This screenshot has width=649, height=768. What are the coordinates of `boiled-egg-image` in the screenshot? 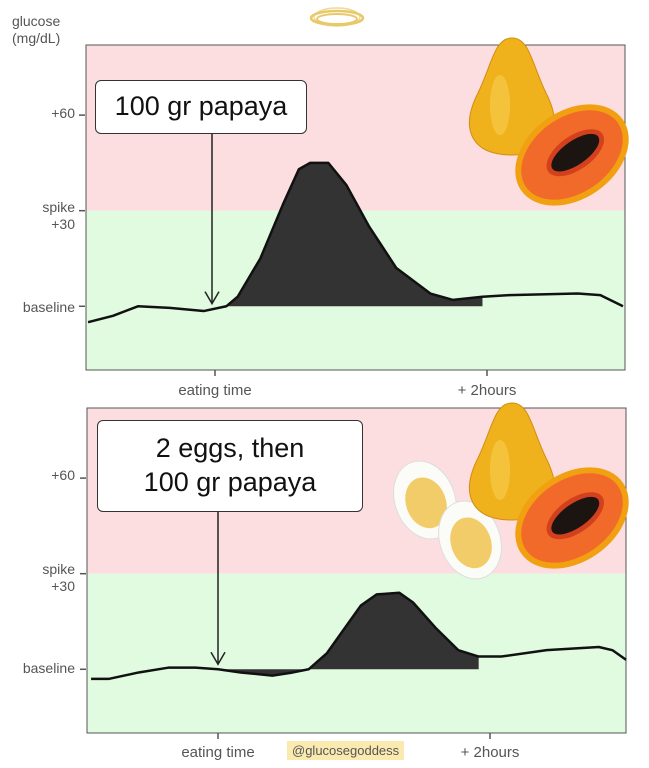 It's located at (470, 540).